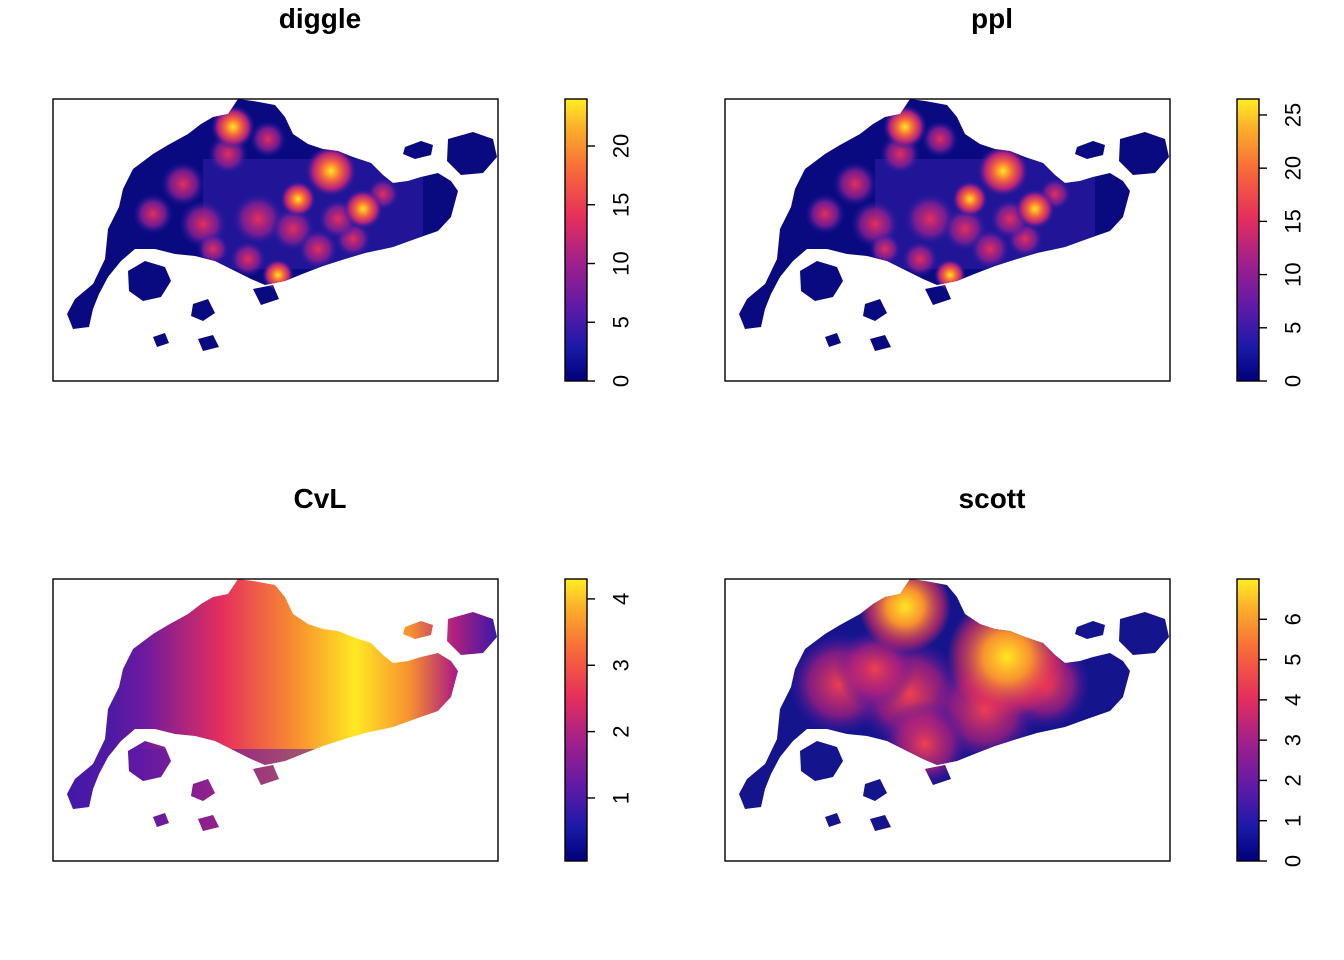 The image size is (1344, 960). I want to click on colorbar-tick-label: 6, so click(1293, 619).